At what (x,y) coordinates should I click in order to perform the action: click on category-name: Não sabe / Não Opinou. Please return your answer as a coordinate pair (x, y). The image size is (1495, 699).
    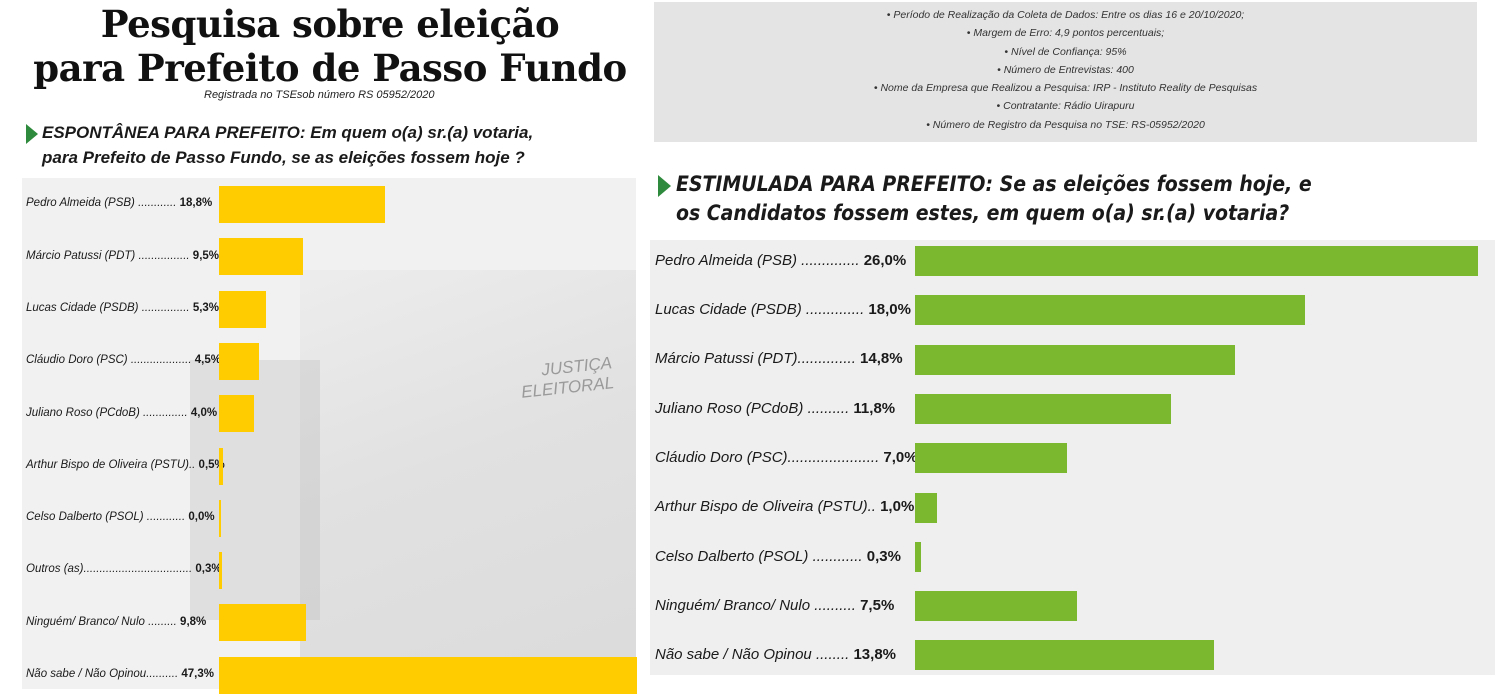
    Looking at the image, I should click on (733, 655).